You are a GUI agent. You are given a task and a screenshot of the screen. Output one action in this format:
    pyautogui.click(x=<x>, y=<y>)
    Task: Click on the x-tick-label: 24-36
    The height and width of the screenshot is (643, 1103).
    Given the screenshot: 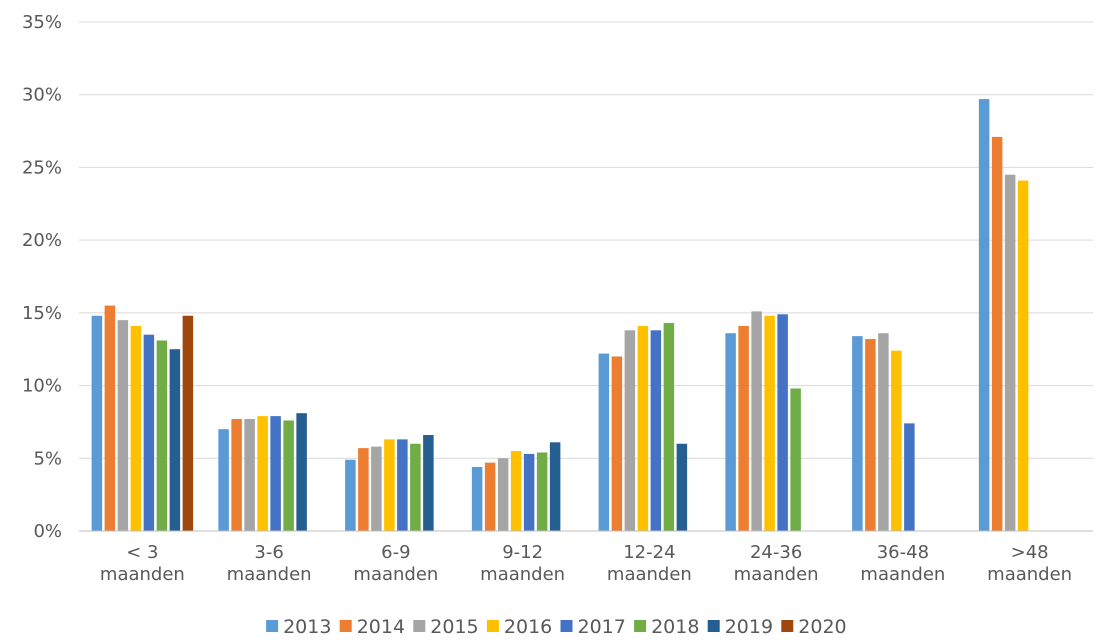 What is the action you would take?
    pyautogui.click(x=776, y=552)
    